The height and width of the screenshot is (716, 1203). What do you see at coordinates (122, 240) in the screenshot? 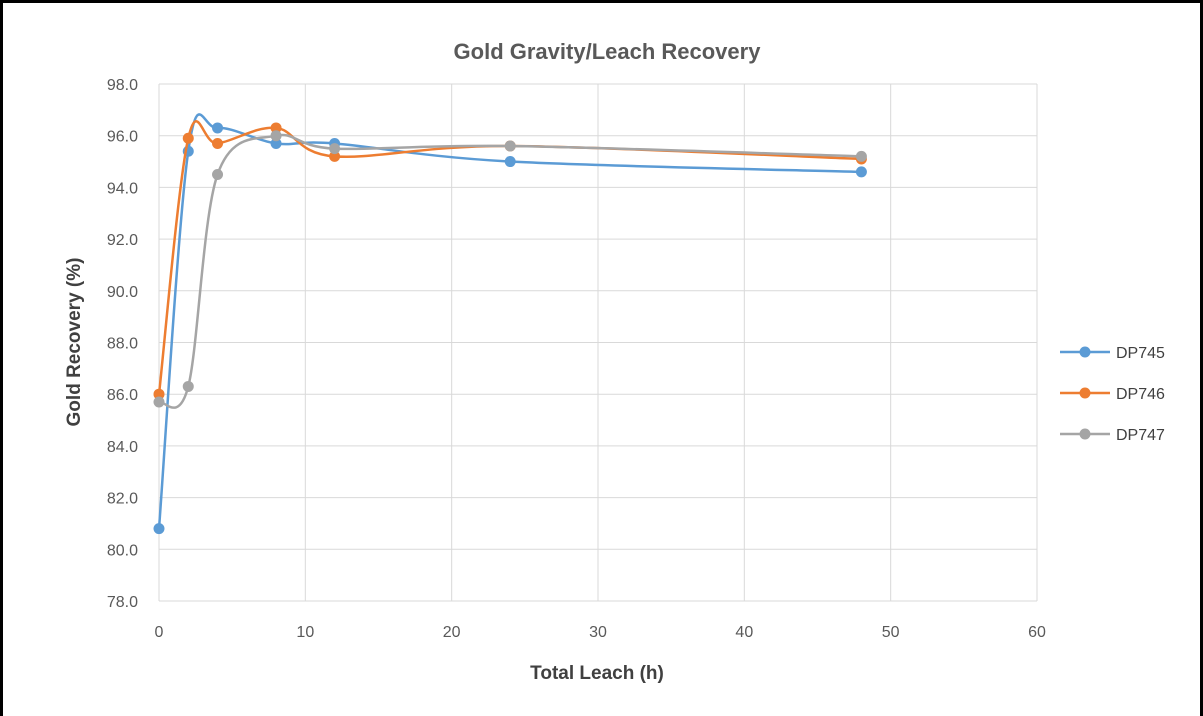
I see `y-tick-label: 92.0` at bounding box center [122, 240].